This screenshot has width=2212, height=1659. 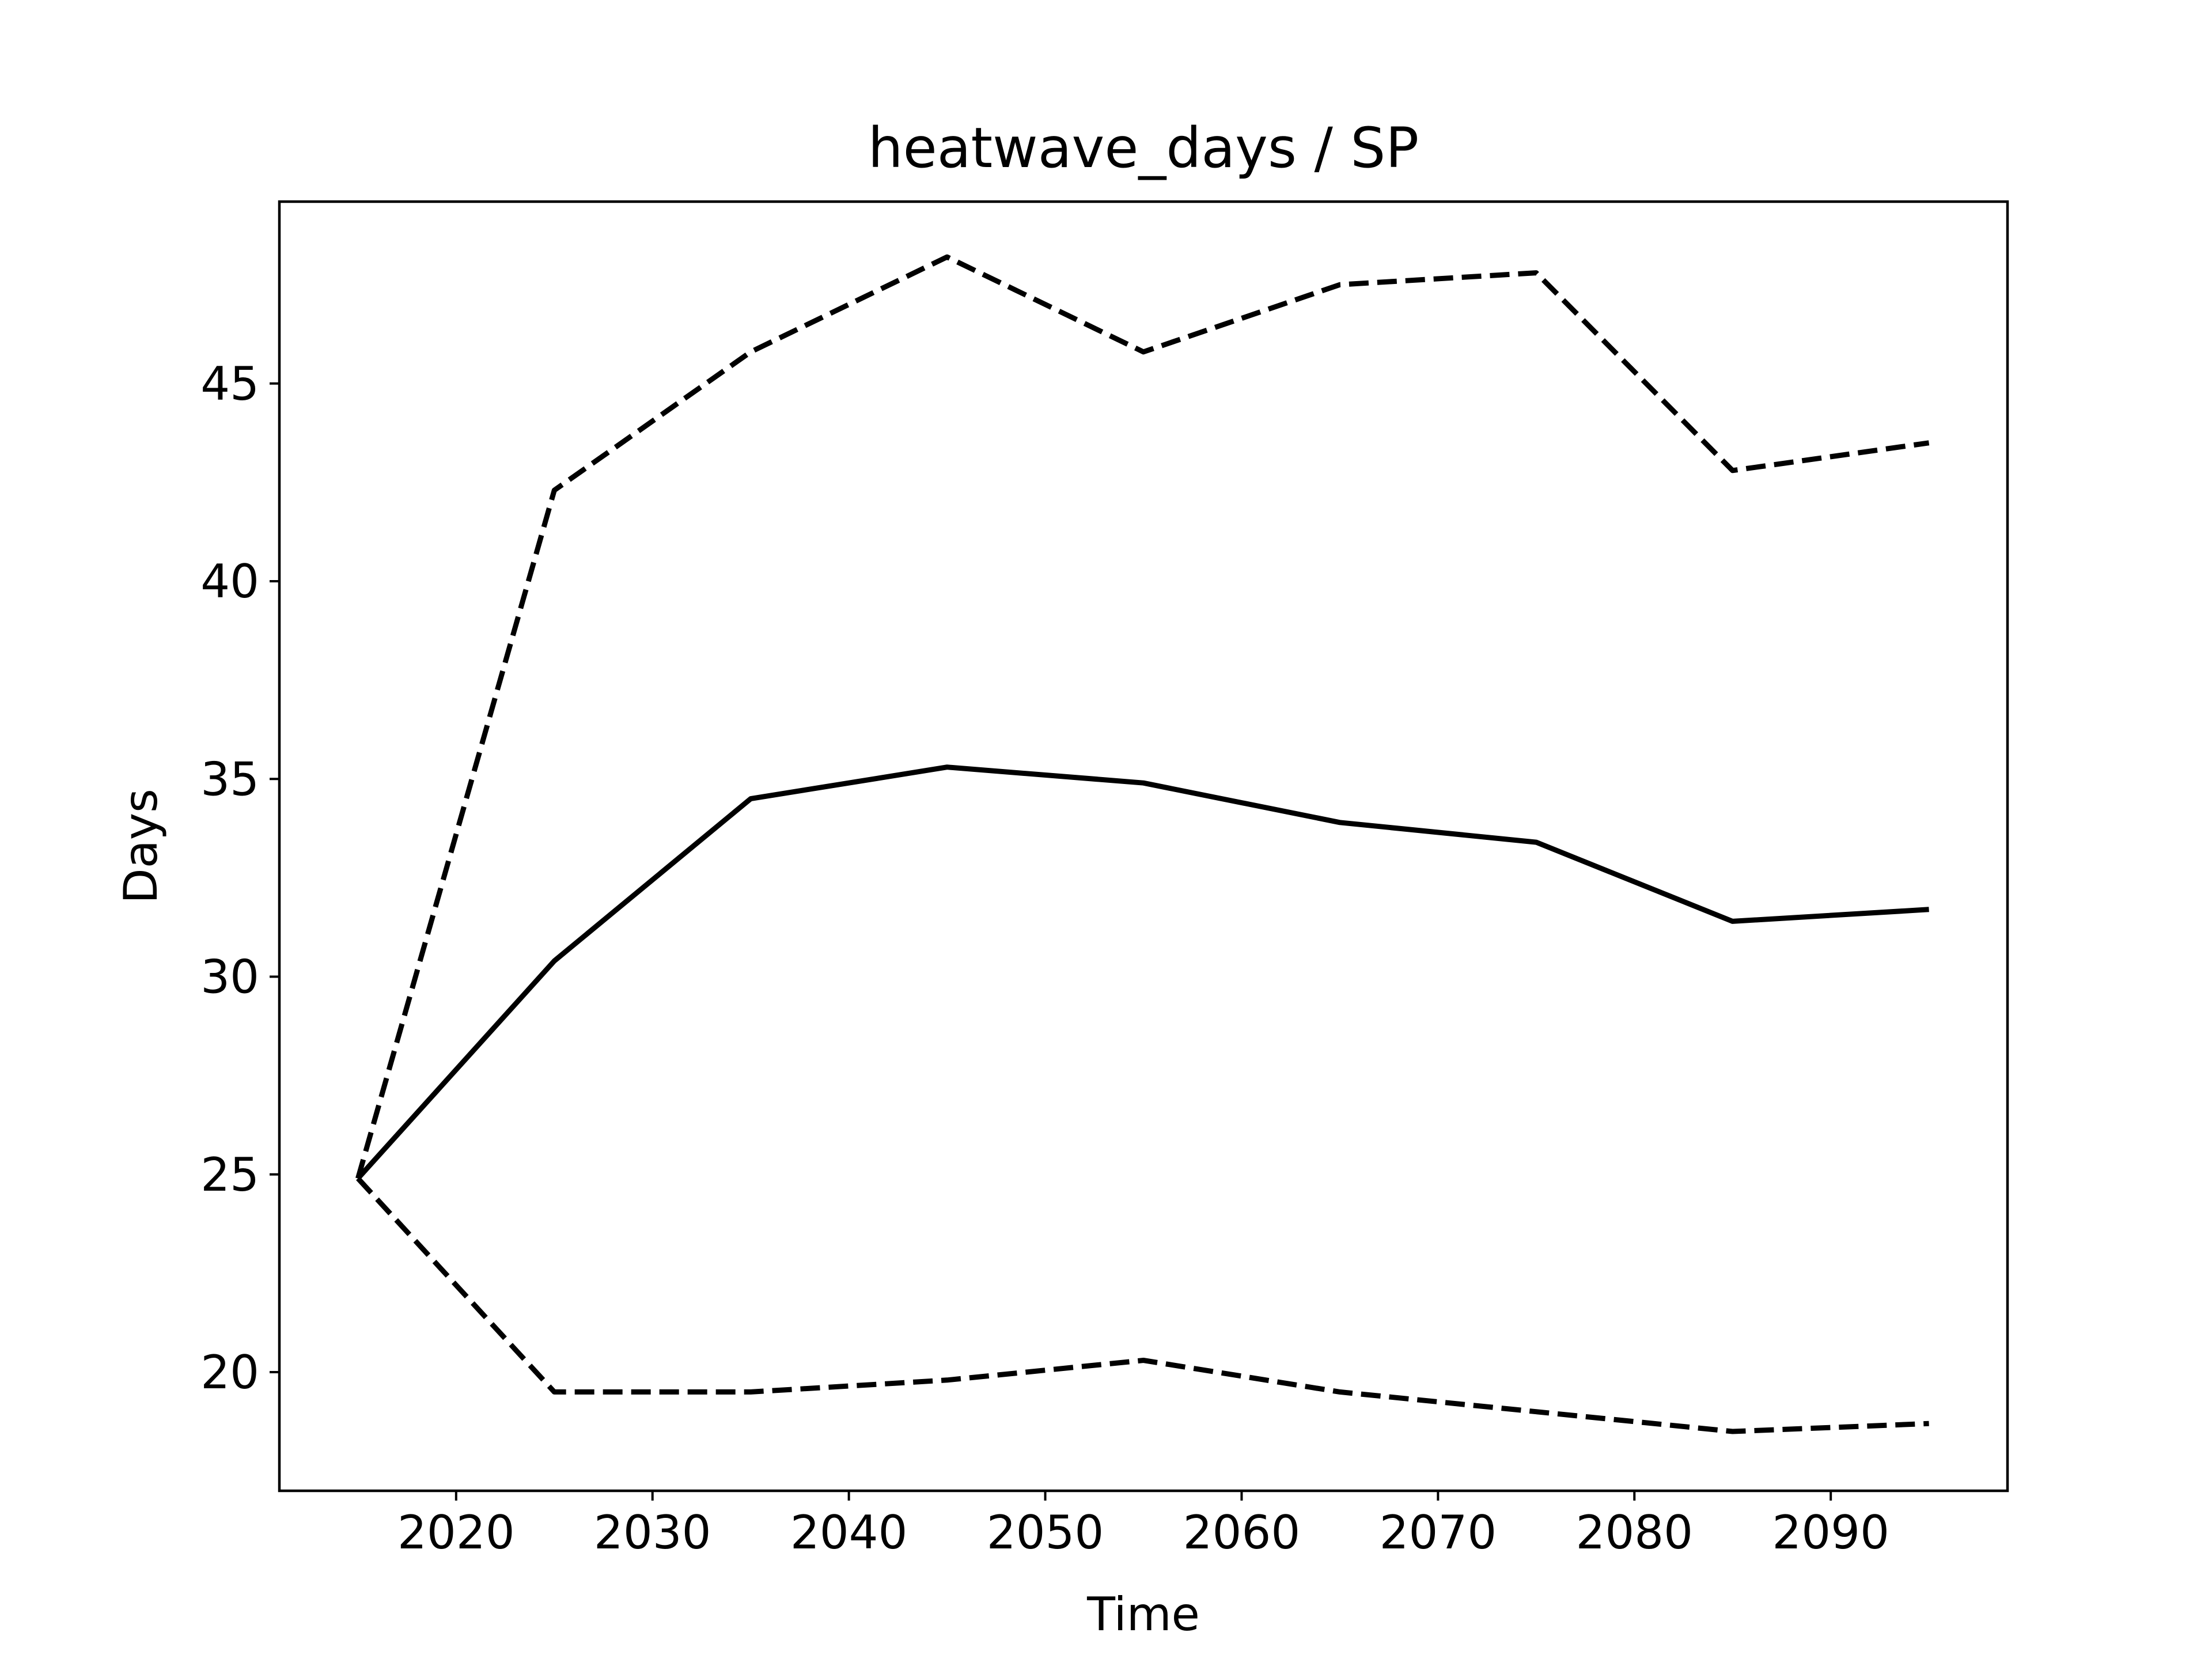 What do you see at coordinates (456, 1532) in the screenshot?
I see `x-tick-label: 2020` at bounding box center [456, 1532].